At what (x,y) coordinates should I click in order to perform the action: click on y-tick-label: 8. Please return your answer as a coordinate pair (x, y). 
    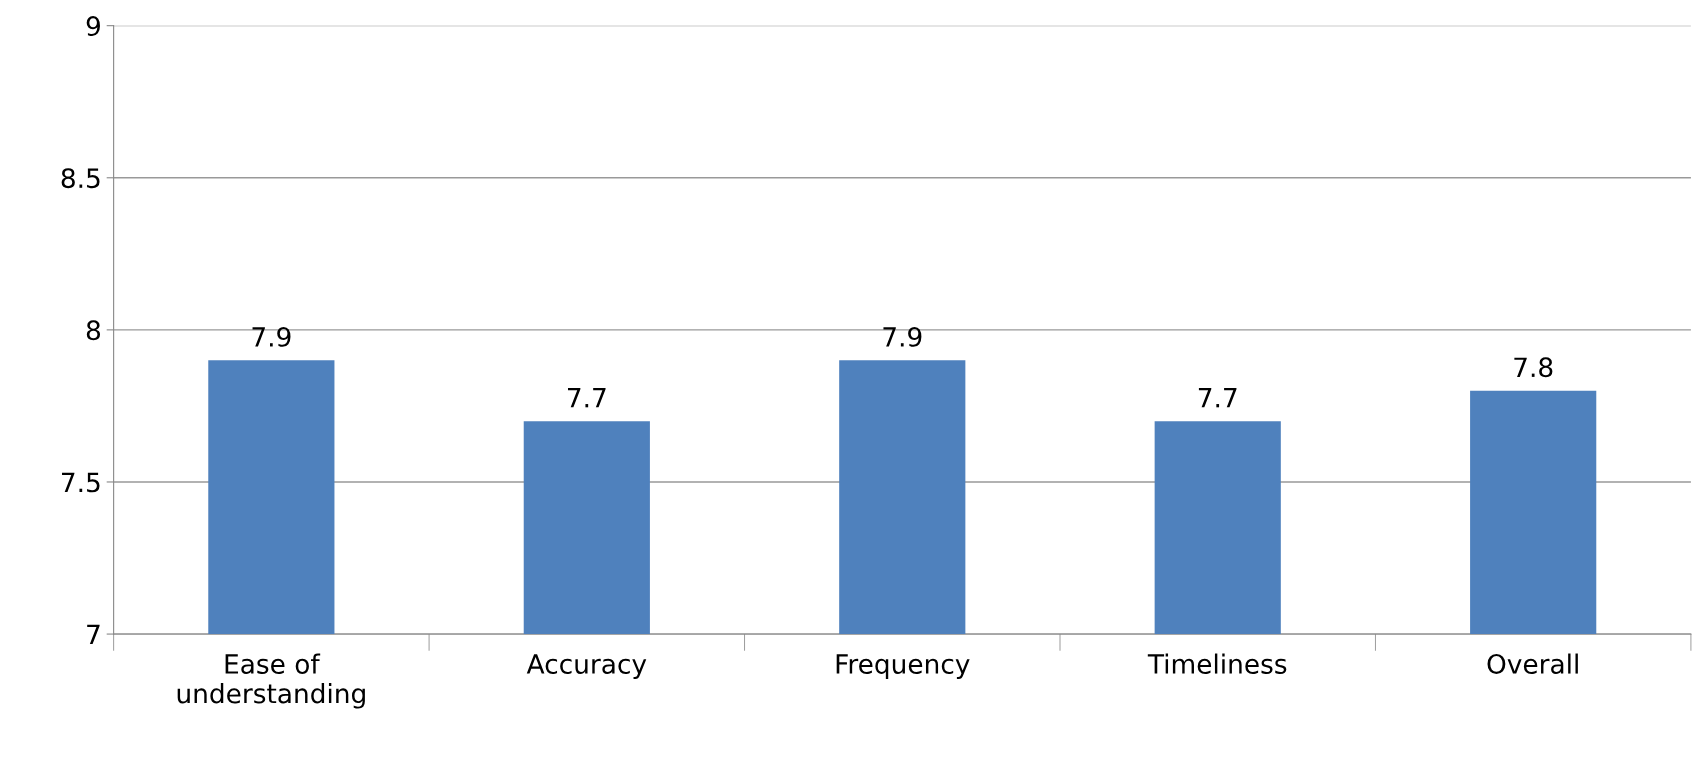
    Looking at the image, I should click on (93, 330).